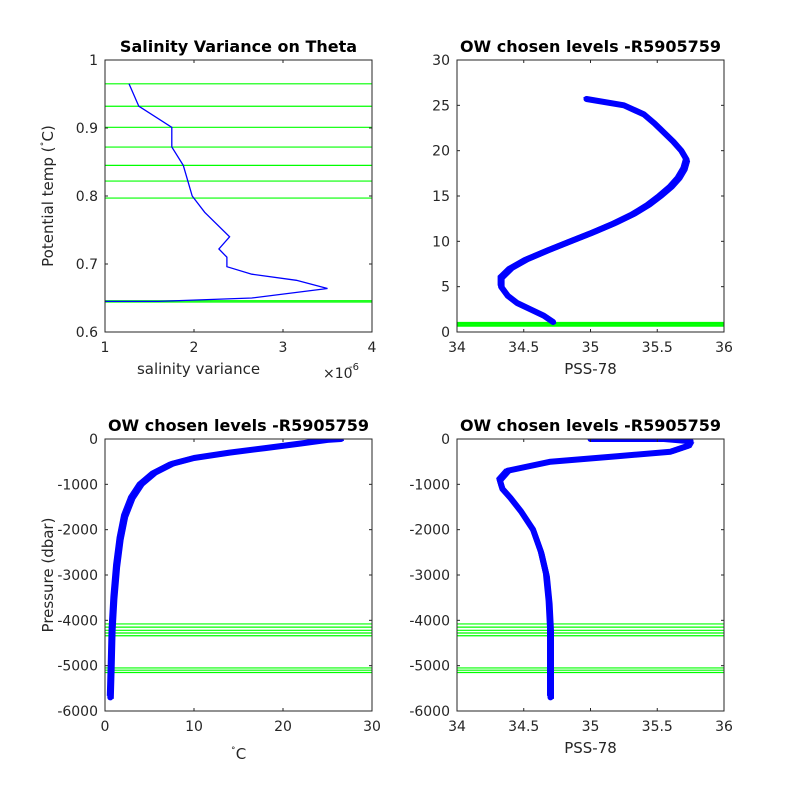 The height and width of the screenshot is (800, 800). What do you see at coordinates (338, 374) in the screenshot?
I see `x-exponent-label: ×10` at bounding box center [338, 374].